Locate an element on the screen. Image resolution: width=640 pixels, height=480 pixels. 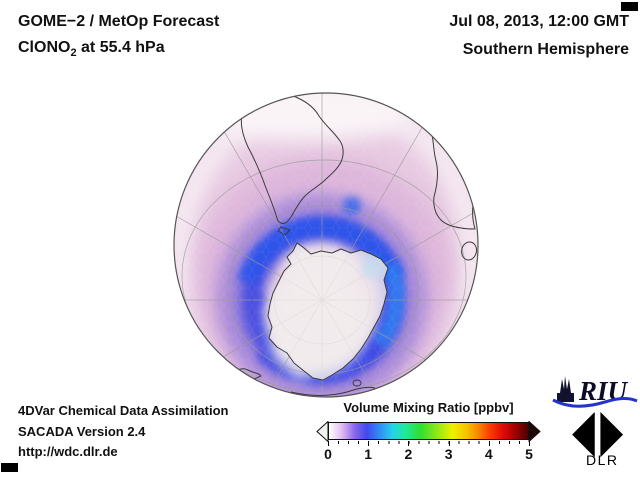
colorbar-tick-label: 0 is located at coordinates (328, 454).